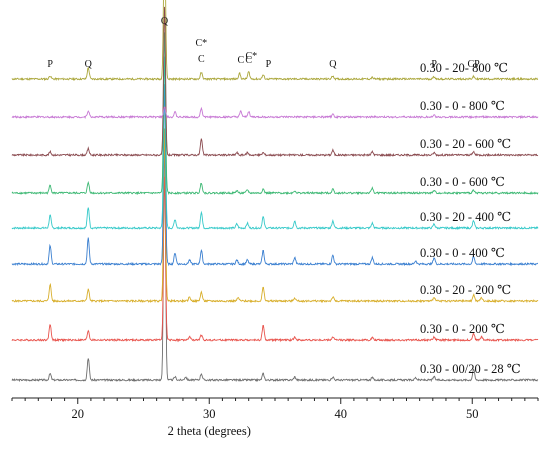 This screenshot has width=550, height=471. I want to click on x-tick-label: 40, so click(341, 414).